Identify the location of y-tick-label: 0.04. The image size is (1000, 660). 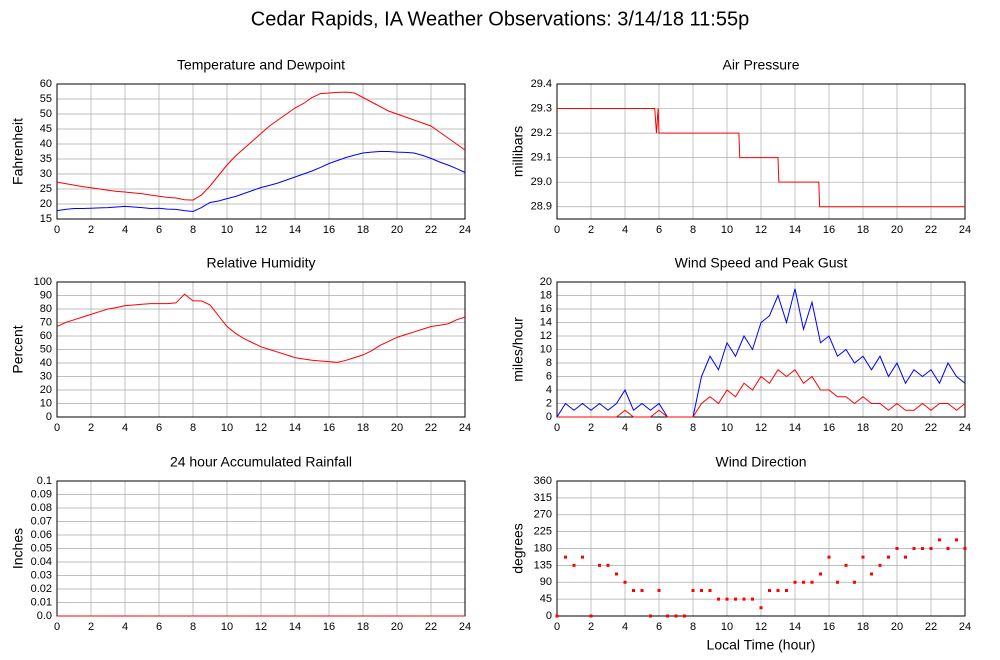
(41, 562).